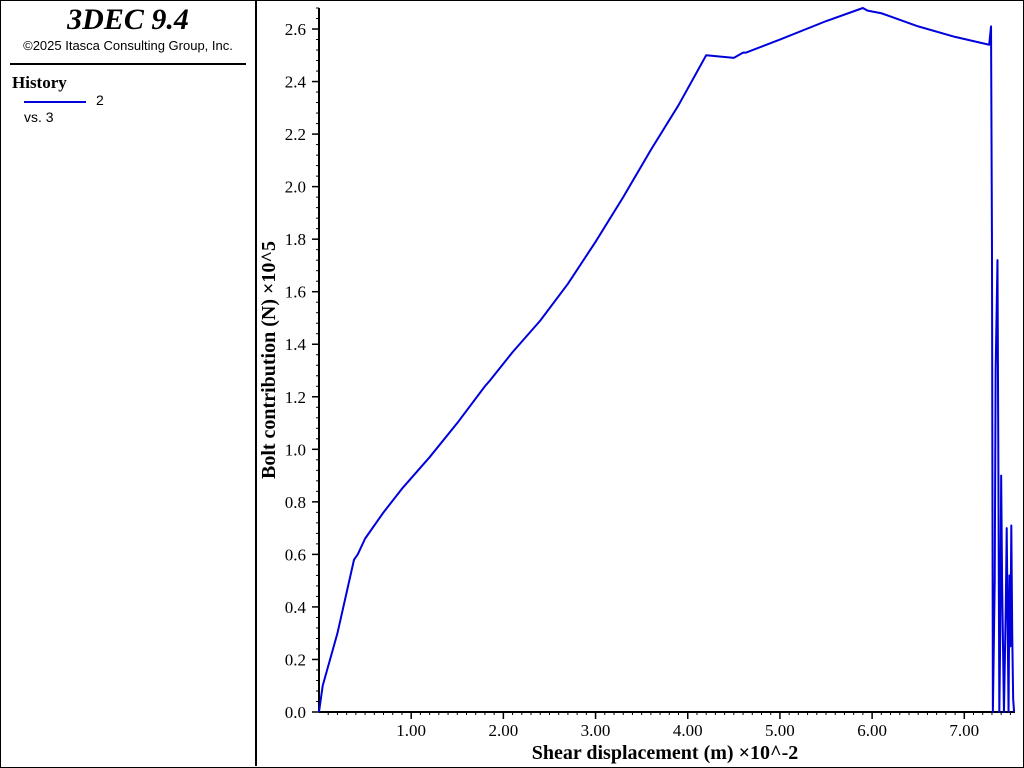 This screenshot has width=1024, height=768. Describe the element at coordinates (295, 134) in the screenshot. I see `y-tick-label: 2.2` at that location.